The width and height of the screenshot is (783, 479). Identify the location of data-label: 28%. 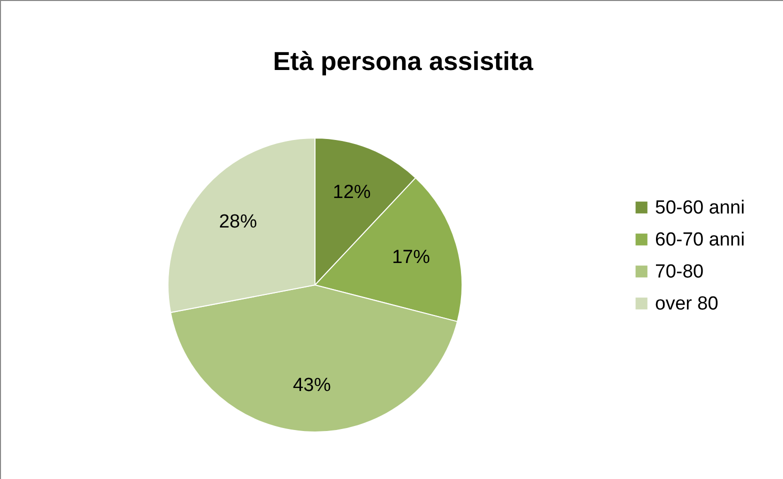
(238, 221).